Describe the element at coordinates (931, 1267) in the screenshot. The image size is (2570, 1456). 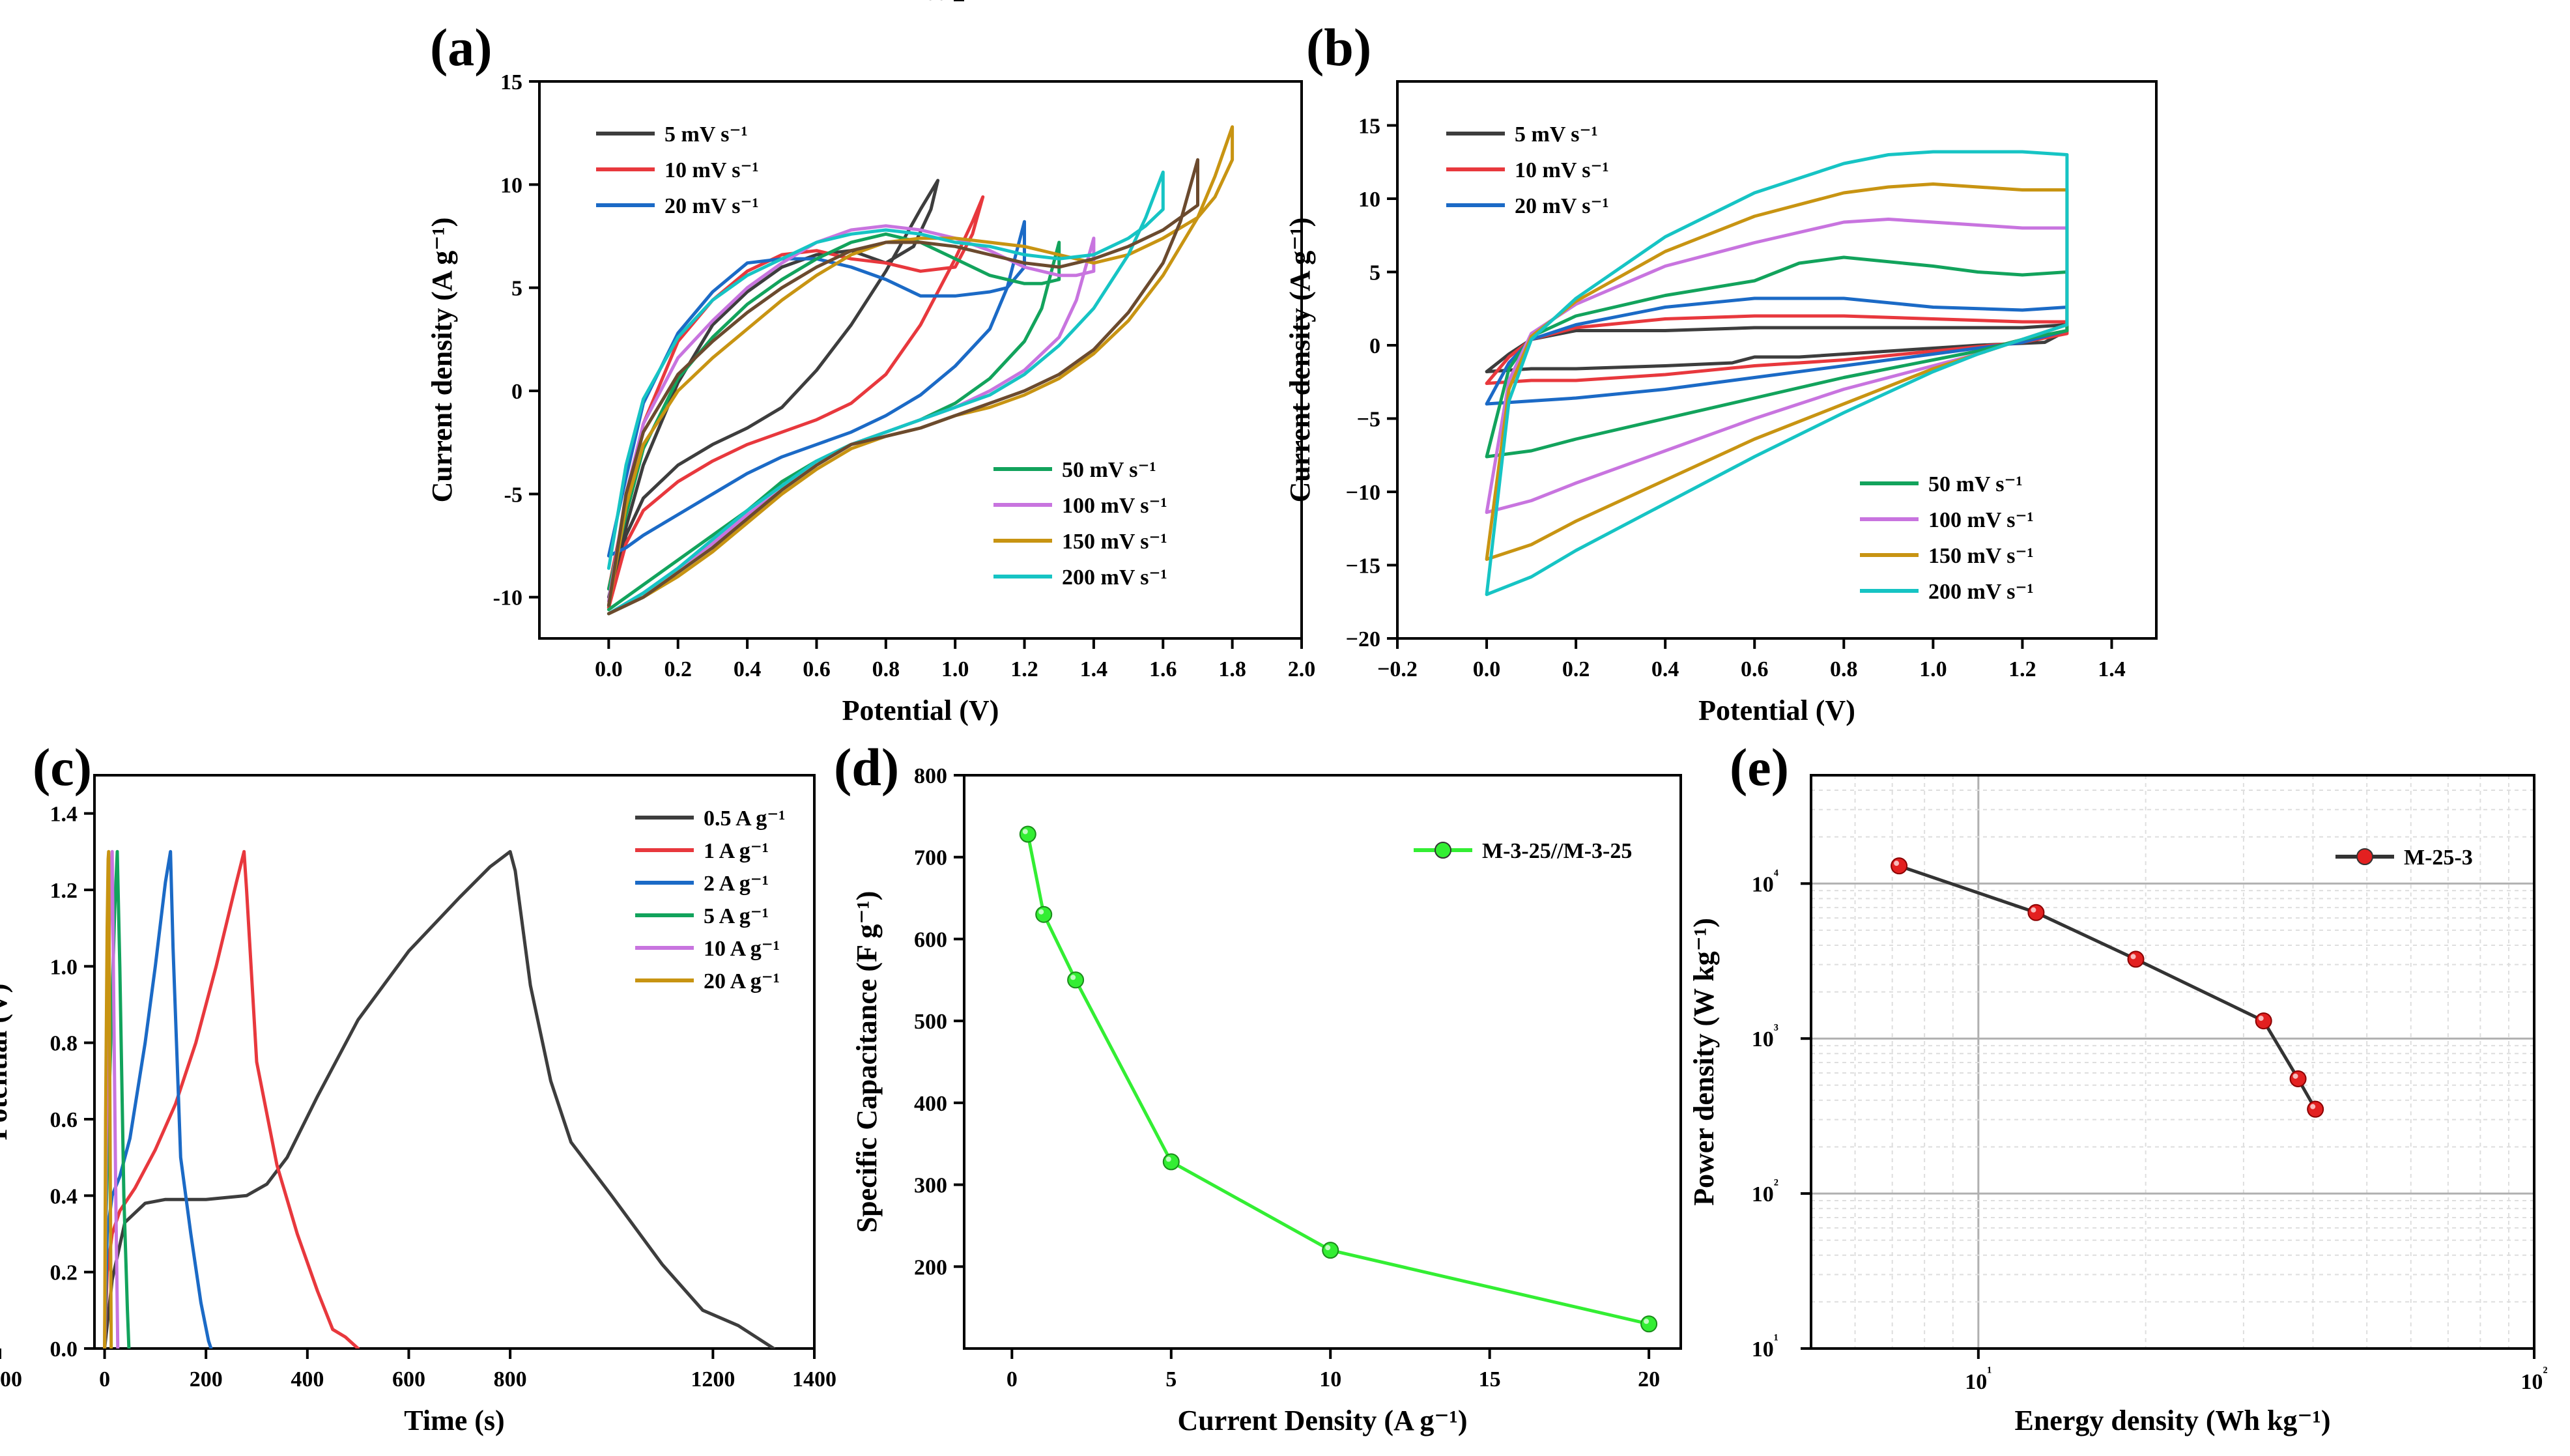
I see `y-tick-label: 200` at that location.